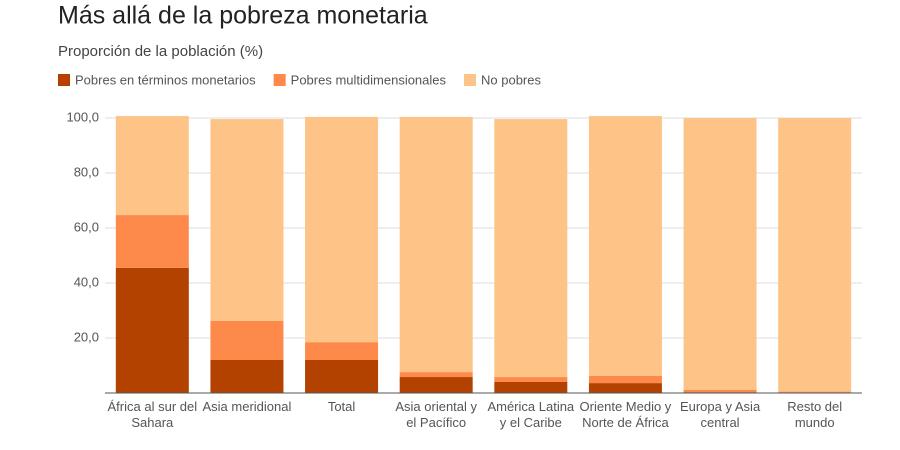 Image resolution: width=900 pixels, height=450 pixels. Describe the element at coordinates (86, 281) in the screenshot. I see `y-tick-label: 40,0` at that location.